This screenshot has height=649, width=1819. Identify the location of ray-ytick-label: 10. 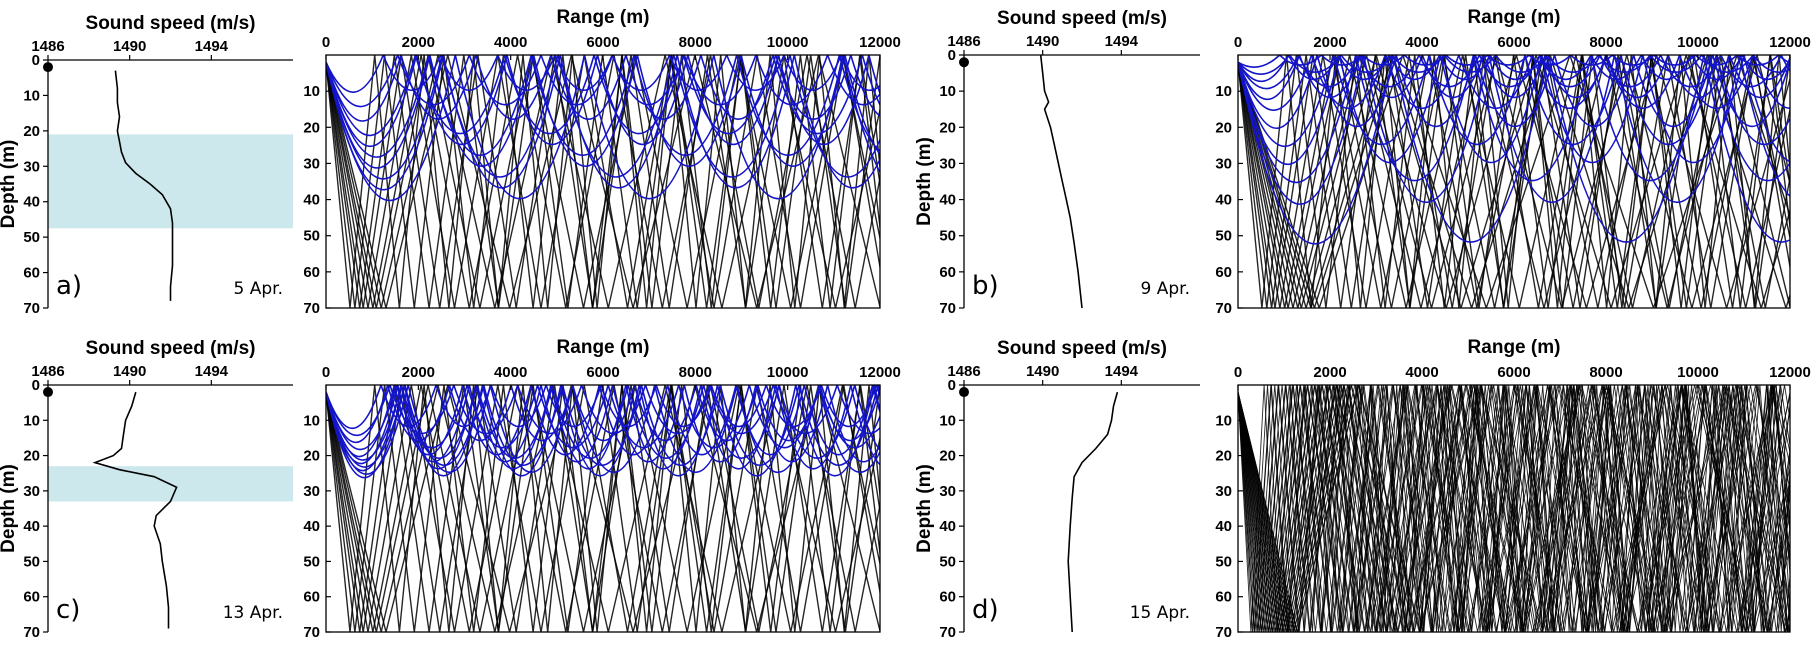
(311, 420).